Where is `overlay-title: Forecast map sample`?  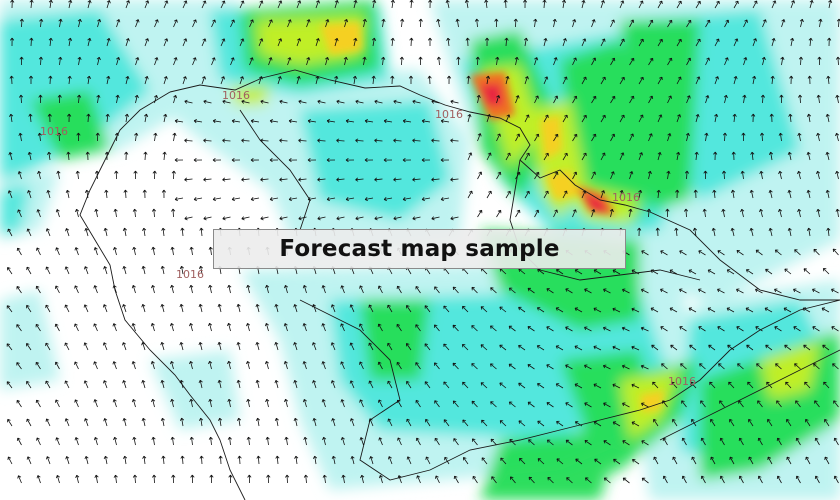 overlay-title: Forecast map sample is located at coordinates (419, 249).